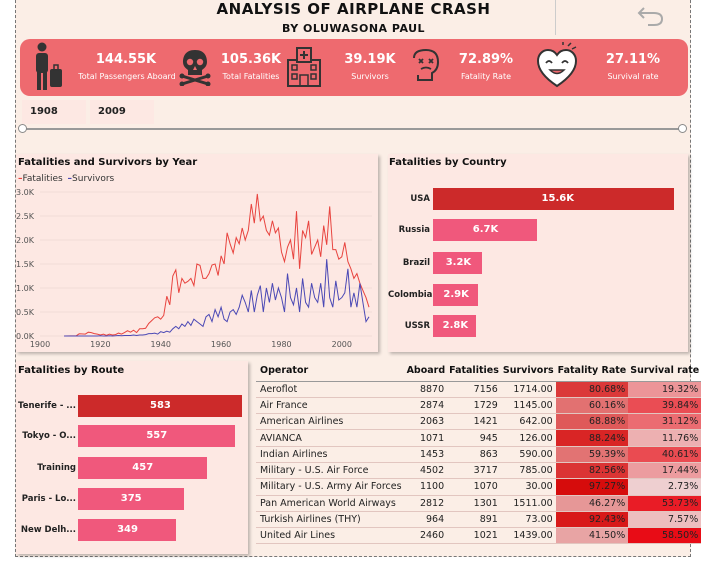 The width and height of the screenshot is (707, 563). Describe the element at coordinates (592, 487) in the screenshot. I see `cell-fatality-rate: 97.27%` at that location.